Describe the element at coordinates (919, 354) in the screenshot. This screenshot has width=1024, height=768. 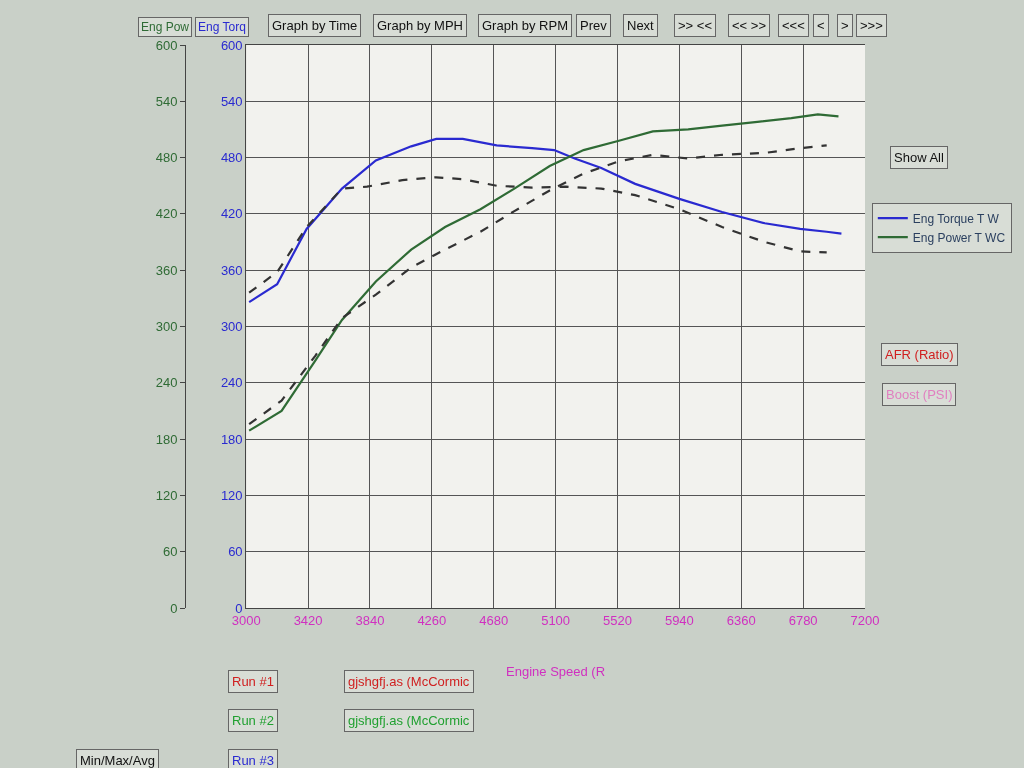
I see `text: AFR (Ratio)` at that location.